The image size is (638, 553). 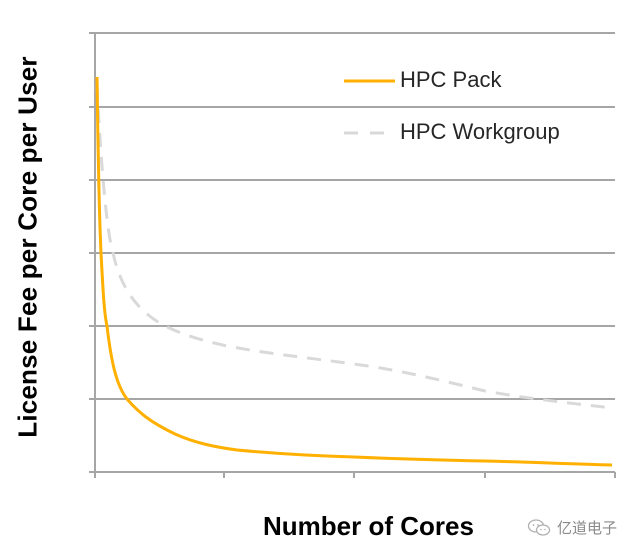 What do you see at coordinates (539, 527) in the screenshot?
I see `wechat-icon` at bounding box center [539, 527].